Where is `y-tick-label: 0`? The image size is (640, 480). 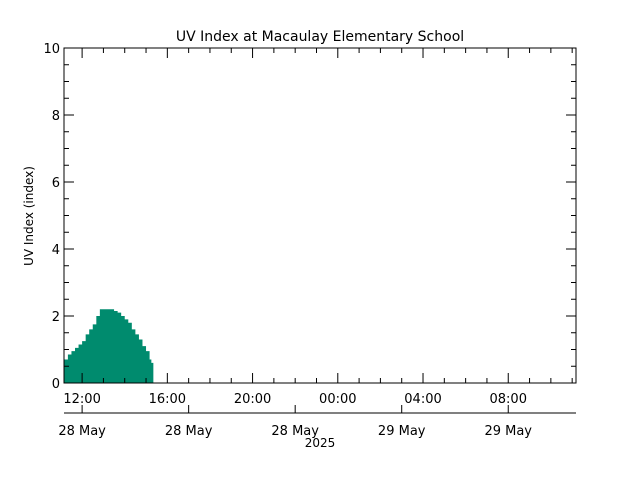 y-tick-label: 0 is located at coordinates (56, 384).